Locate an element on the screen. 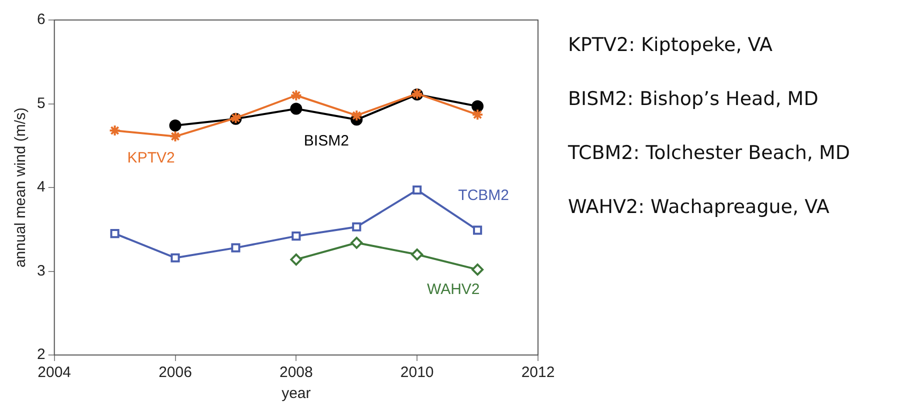  y-tick-label: 4 is located at coordinates (41, 187).